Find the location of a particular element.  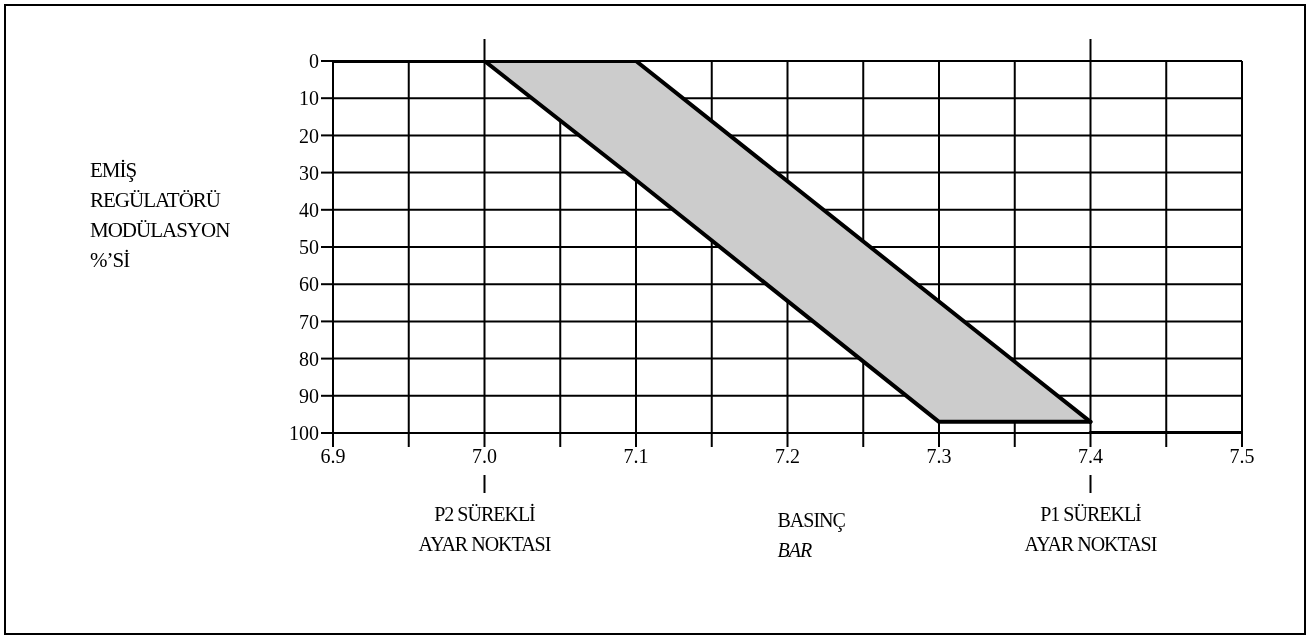

y-tick-label: 10 is located at coordinates (309, 98).